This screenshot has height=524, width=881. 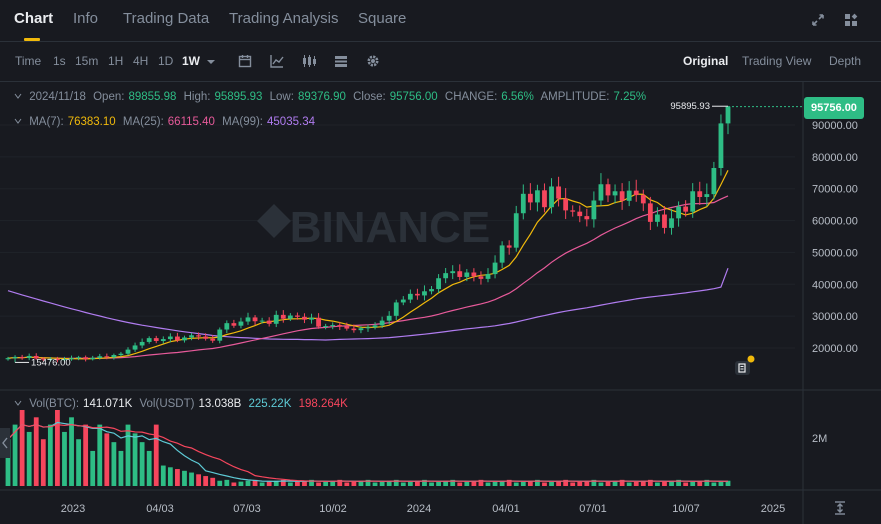 What do you see at coordinates (341, 61) in the screenshot?
I see `chart-type-icon` at bounding box center [341, 61].